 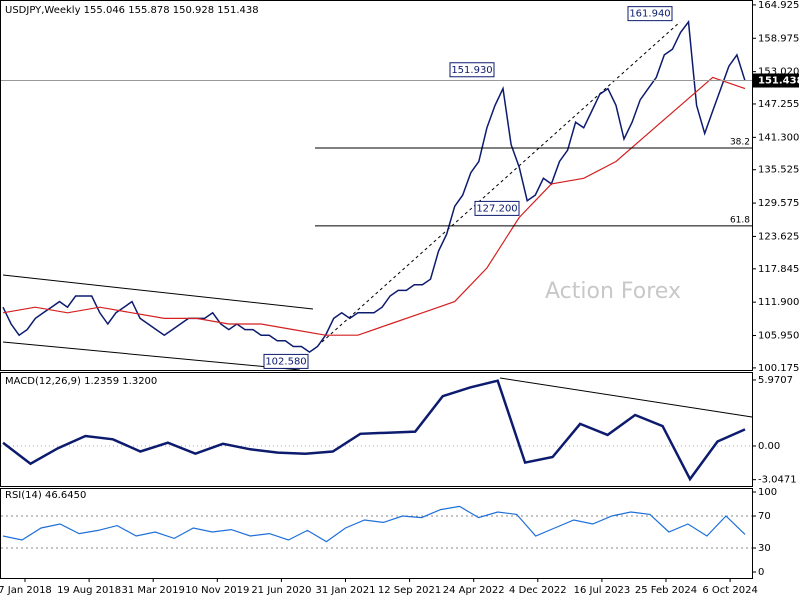 I want to click on y-tick-label: 30, so click(x=764, y=548).